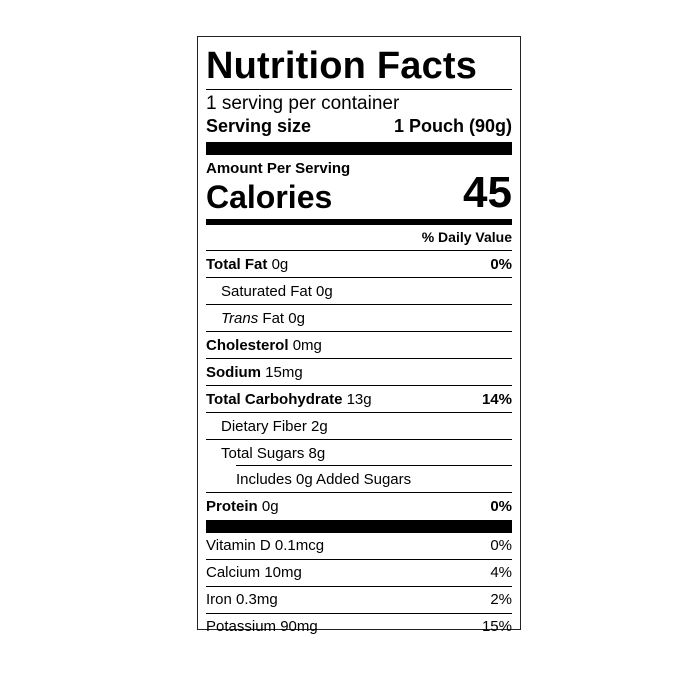 This screenshot has height=700, width=700. I want to click on nutrient-row-saturated-fat: Saturated Fat 0g, so click(359, 291).